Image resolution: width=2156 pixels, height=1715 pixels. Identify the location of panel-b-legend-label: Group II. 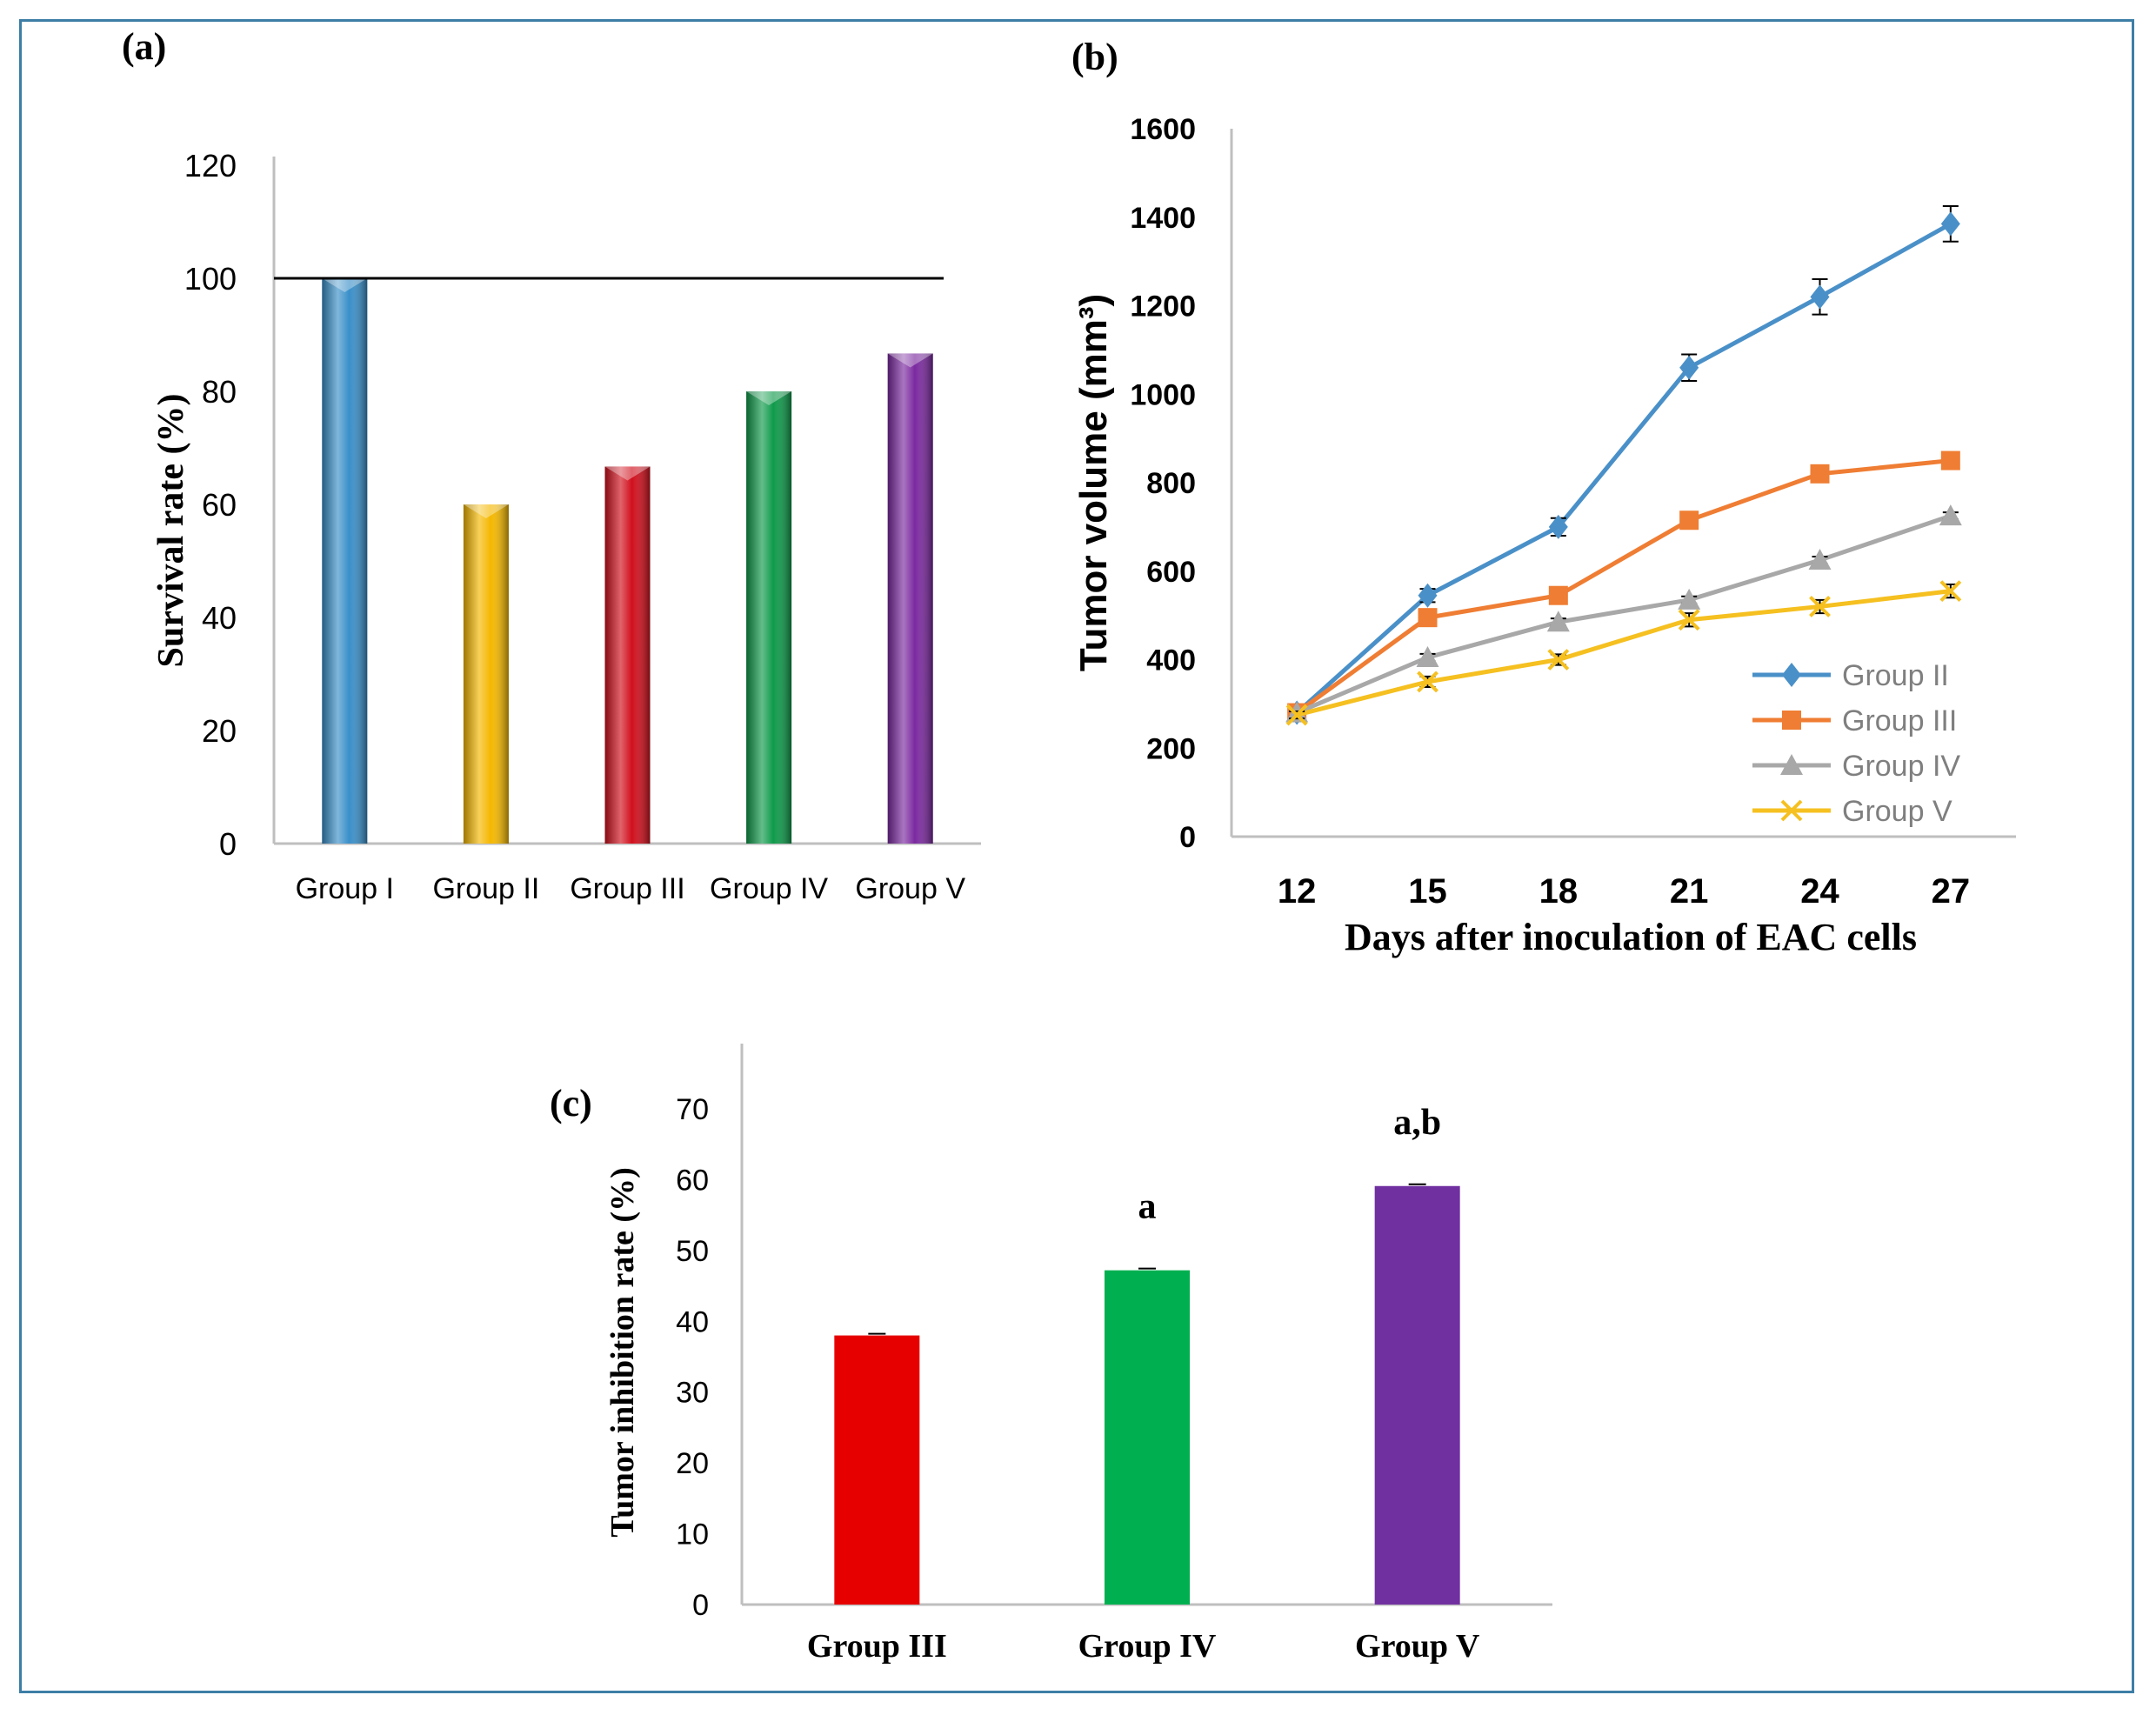
(1895, 675).